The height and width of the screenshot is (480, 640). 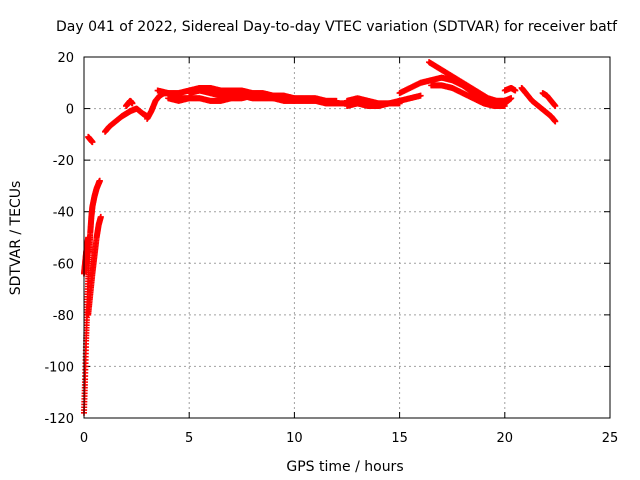 I want to click on series-track-late_seg_c, so click(x=549, y=99).